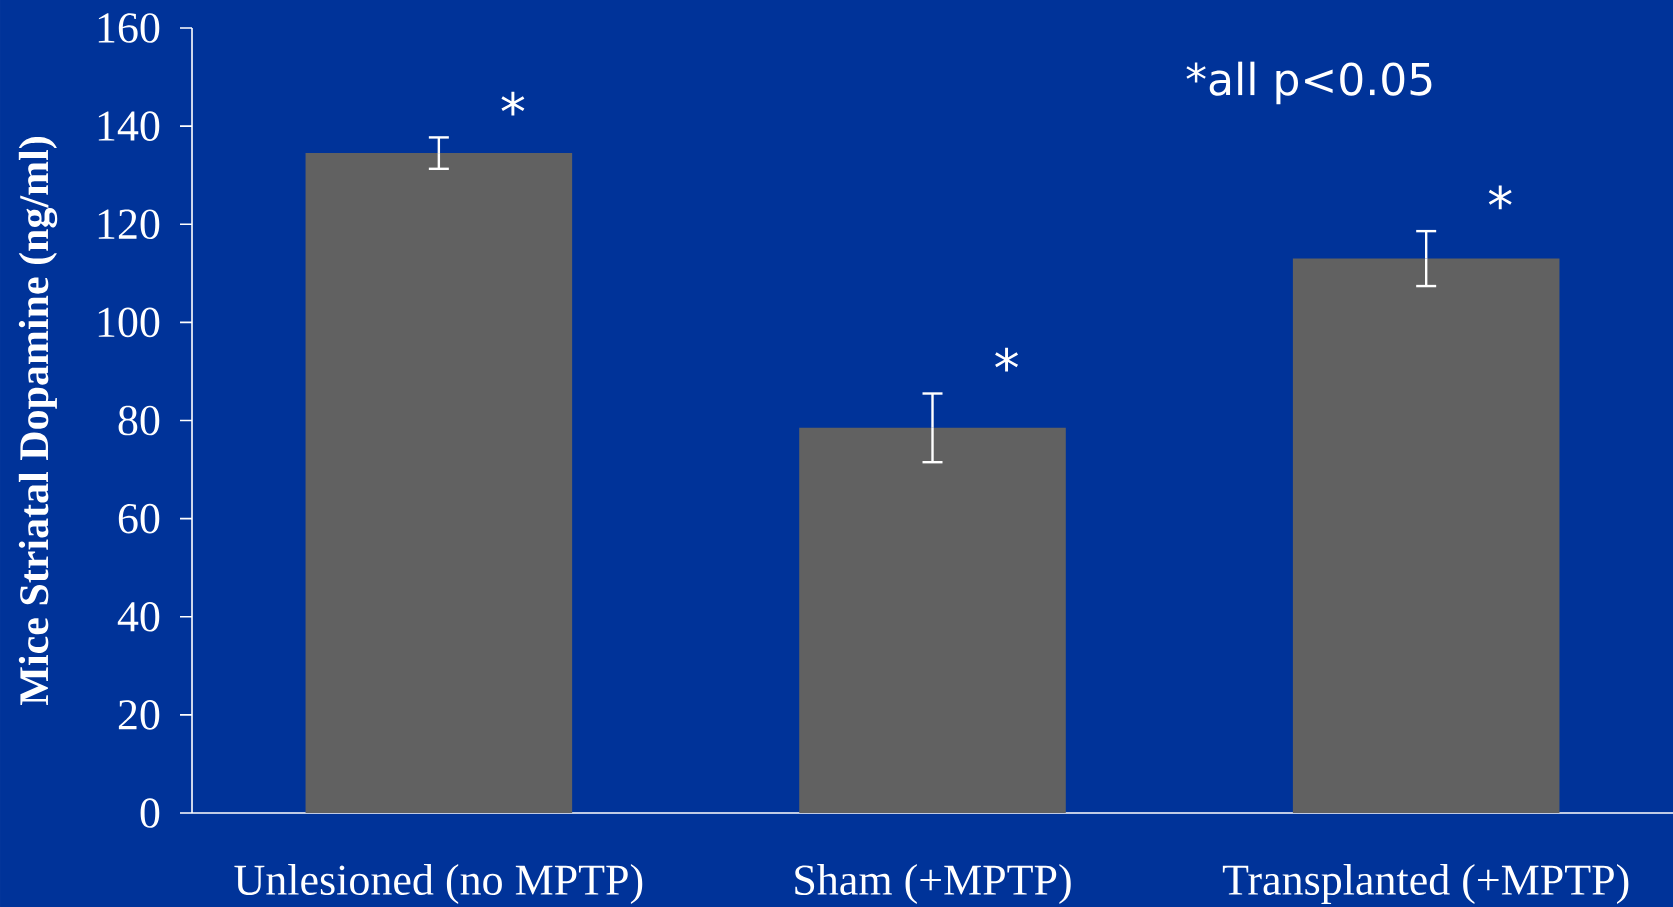  Describe the element at coordinates (1425, 884) in the screenshot. I see `x-tick-label: Transplanted (+MPTP)` at that location.